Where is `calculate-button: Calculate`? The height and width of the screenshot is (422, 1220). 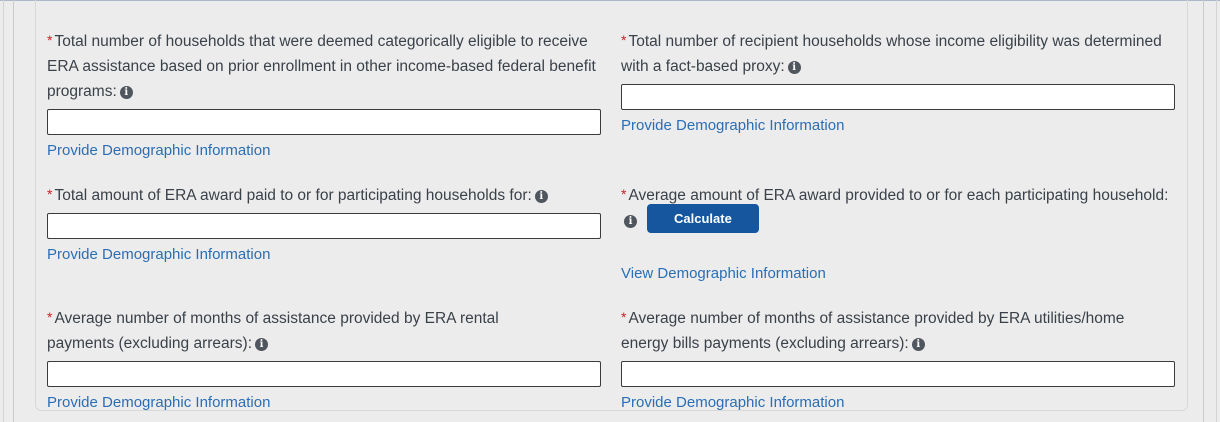 calculate-button: Calculate is located at coordinates (703, 219).